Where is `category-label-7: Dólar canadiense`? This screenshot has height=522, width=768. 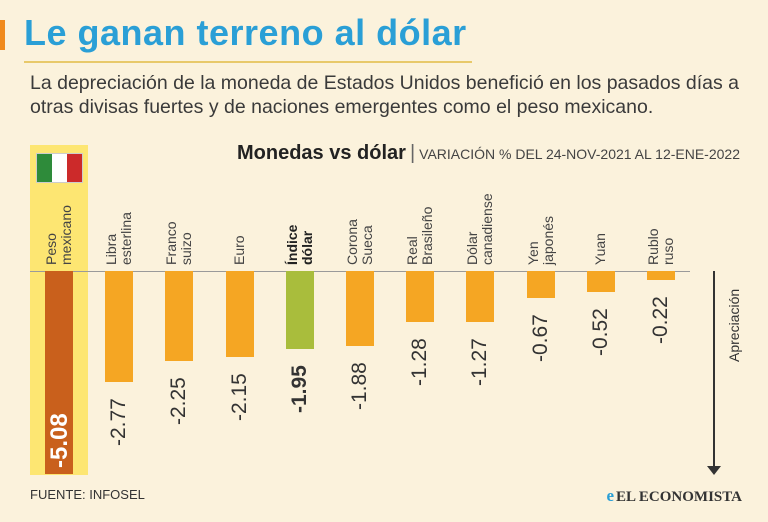
category-label-7: Dólar canadiense is located at coordinates (480, 229).